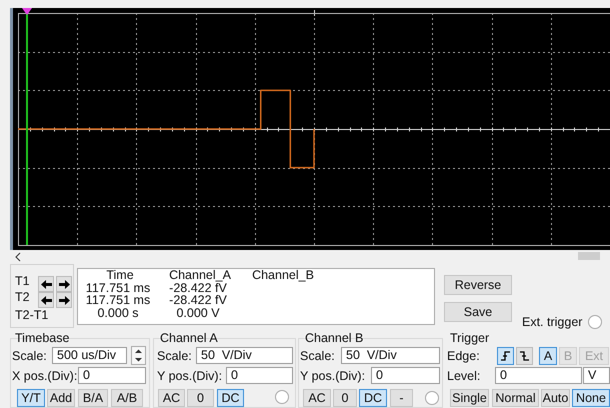 Image resolution: width=610 pixels, height=408 pixels. I want to click on text: T2-T1, so click(32, 315).